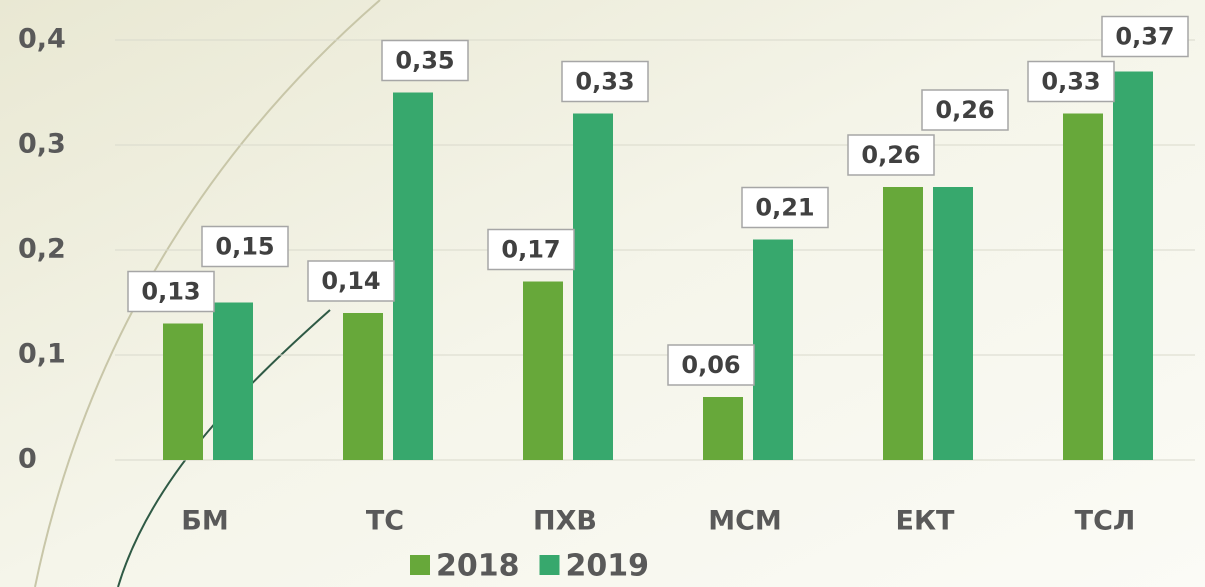 The width and height of the screenshot is (1205, 587). Describe the element at coordinates (42, 249) in the screenshot. I see `y-tick-label: 0,2` at that location.